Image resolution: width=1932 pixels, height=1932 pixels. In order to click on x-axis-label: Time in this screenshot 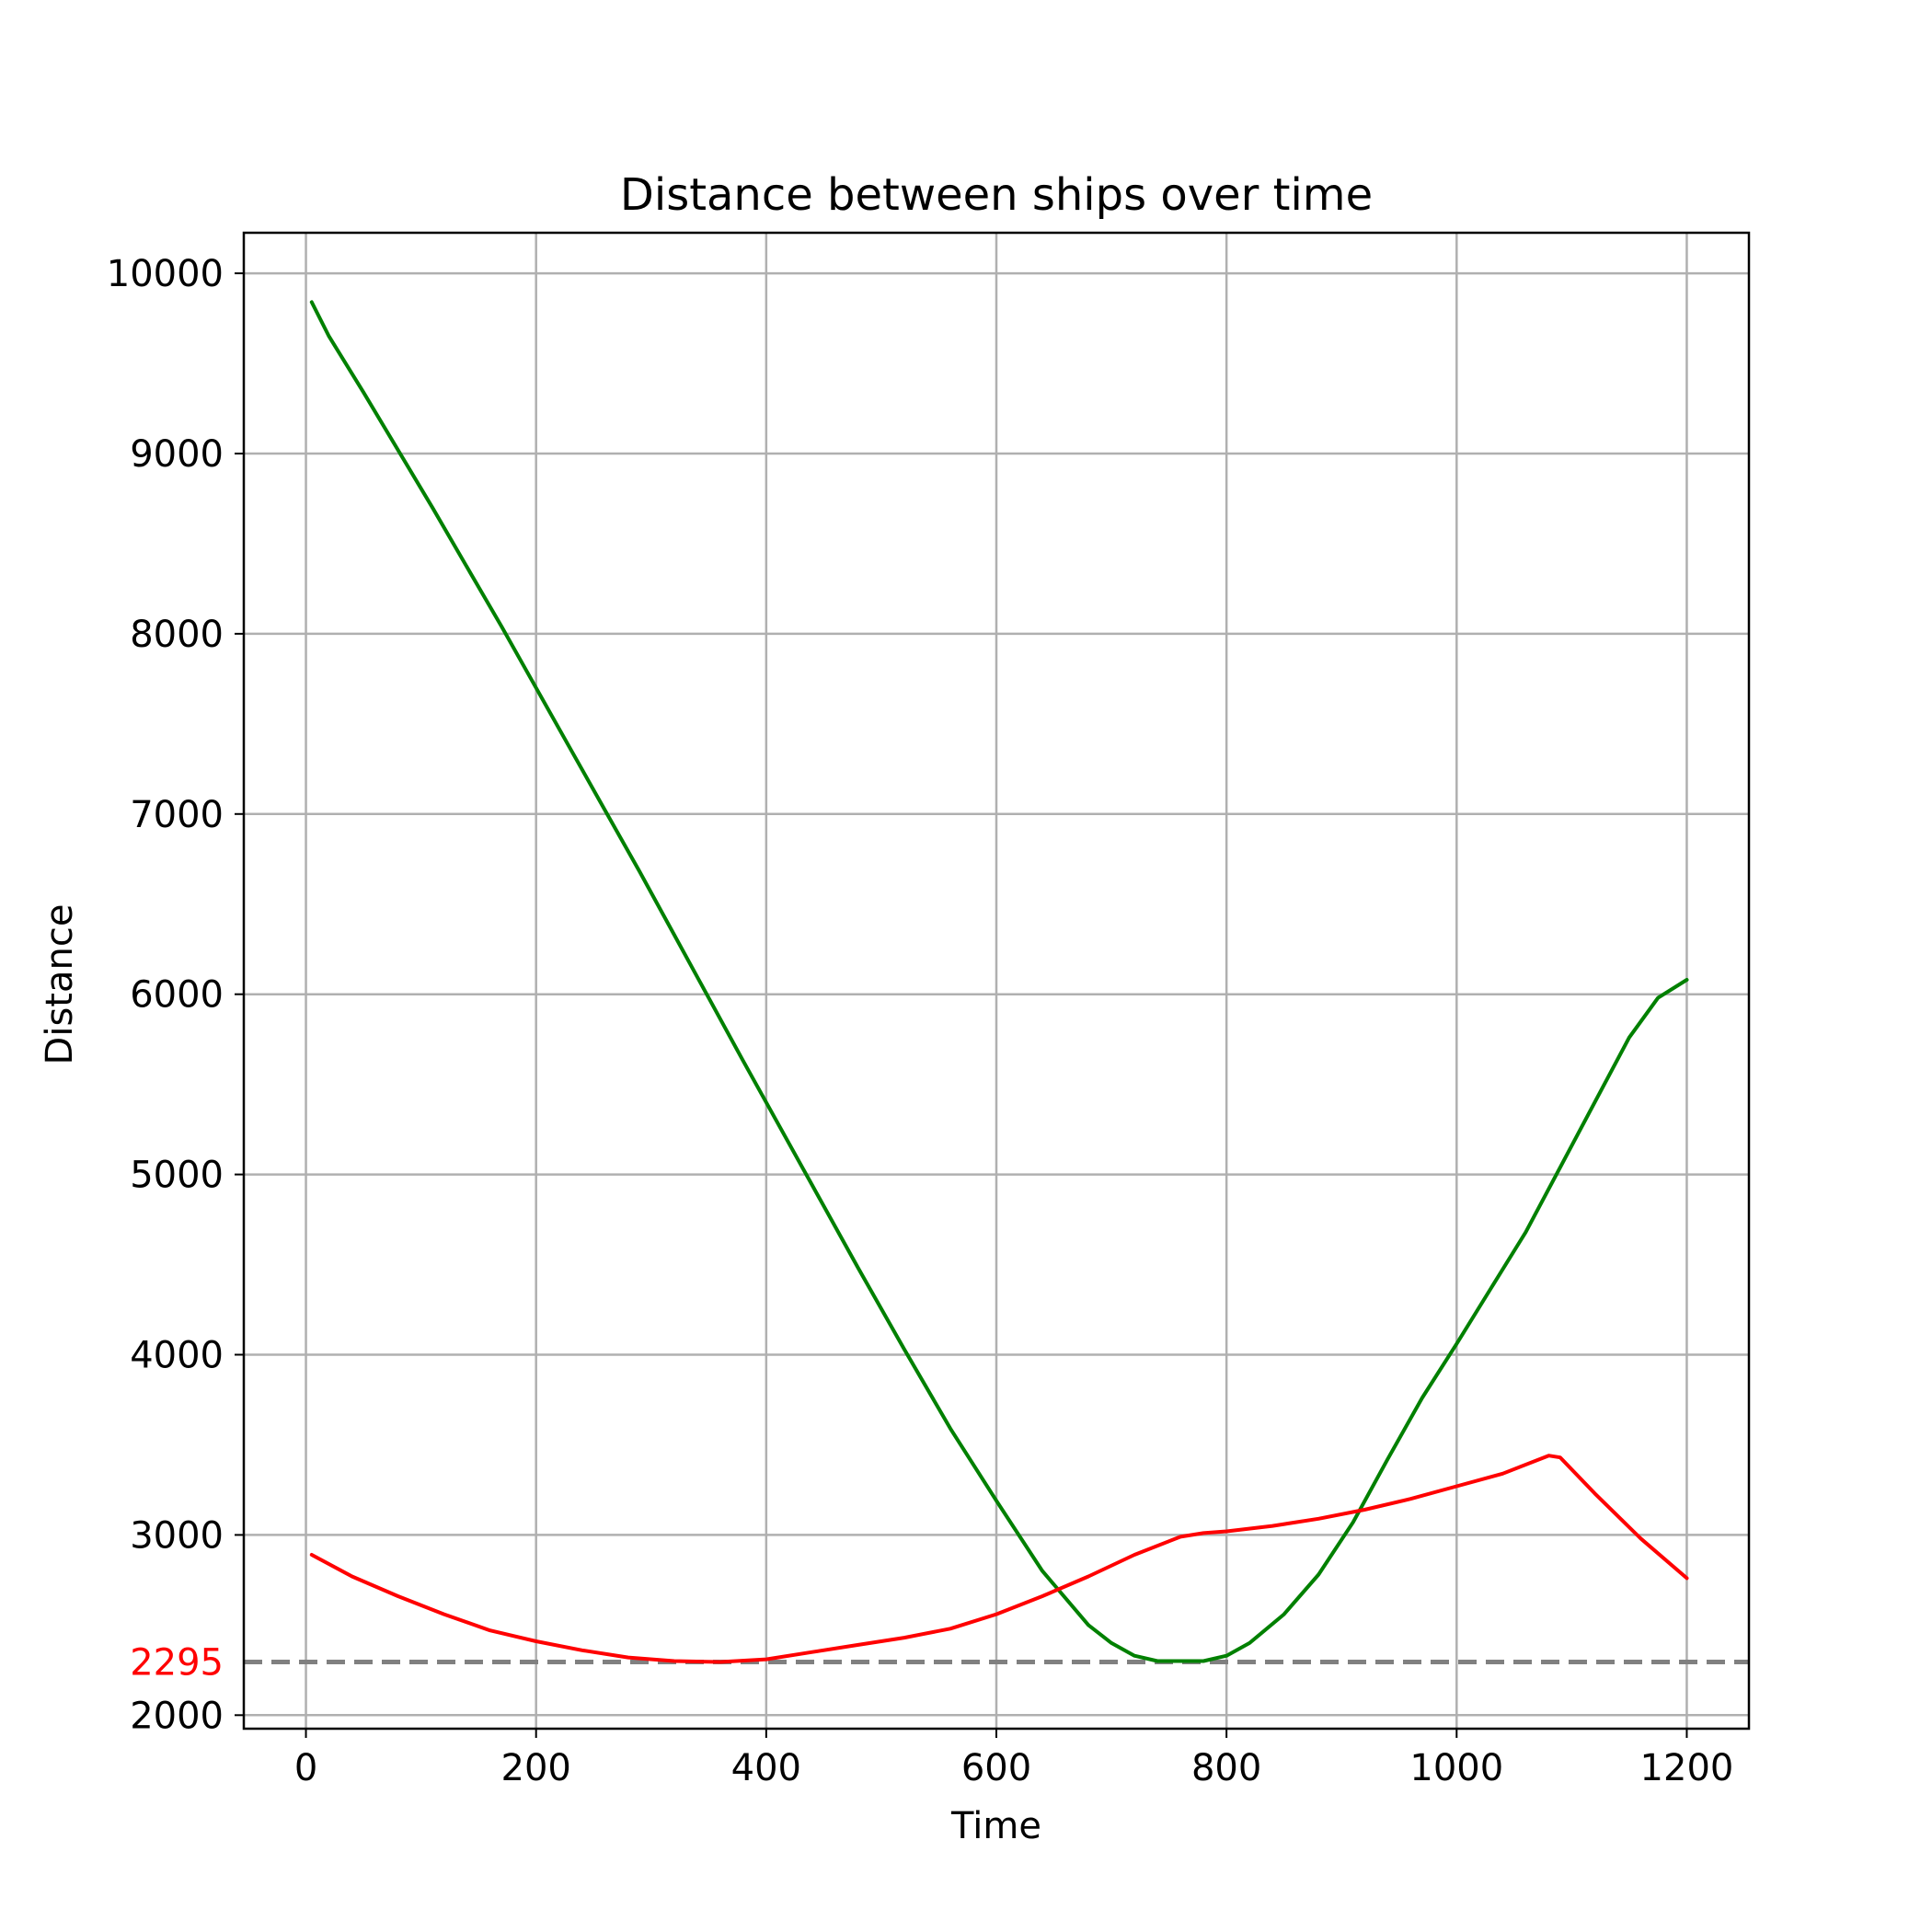, I will do `click(995, 1826)`.